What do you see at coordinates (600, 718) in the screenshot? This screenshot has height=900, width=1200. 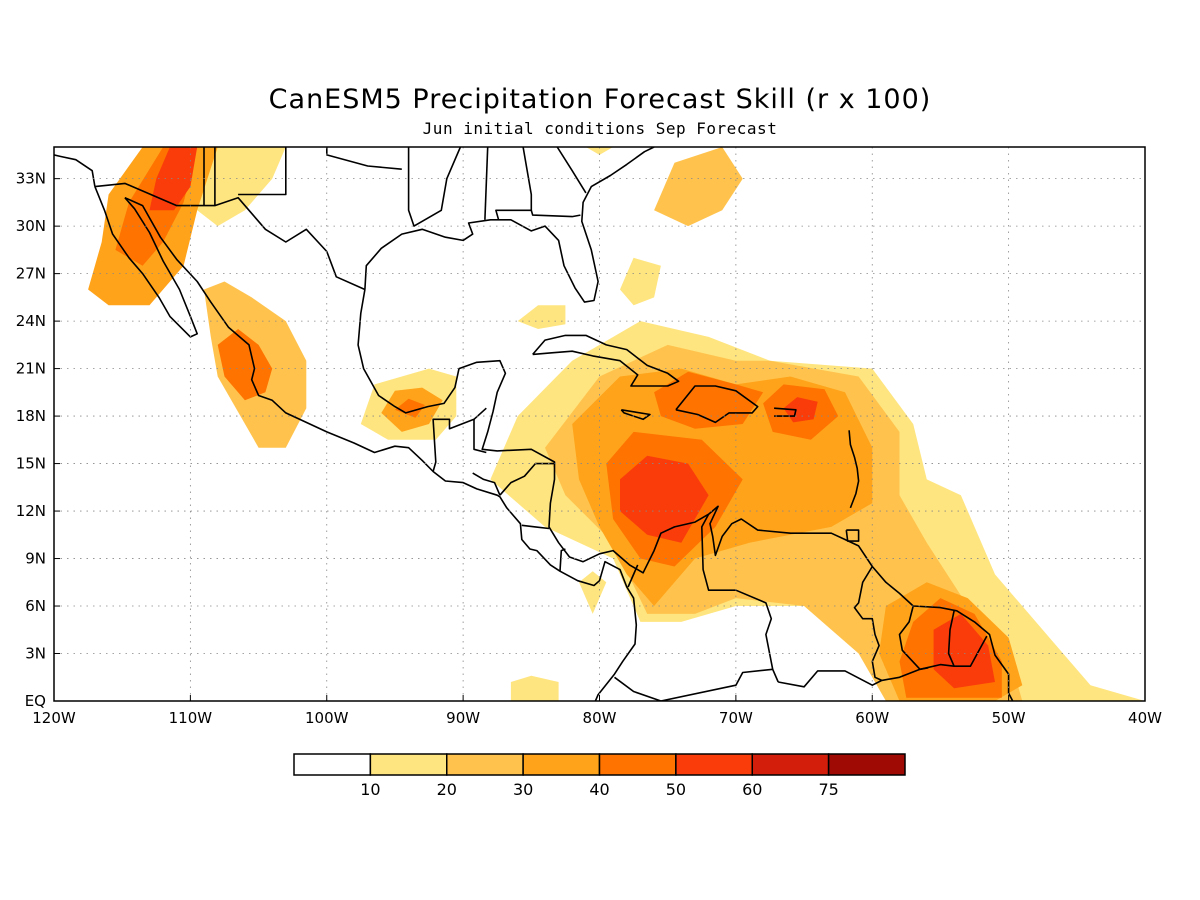 I see `x-tick-label: 80W` at bounding box center [600, 718].